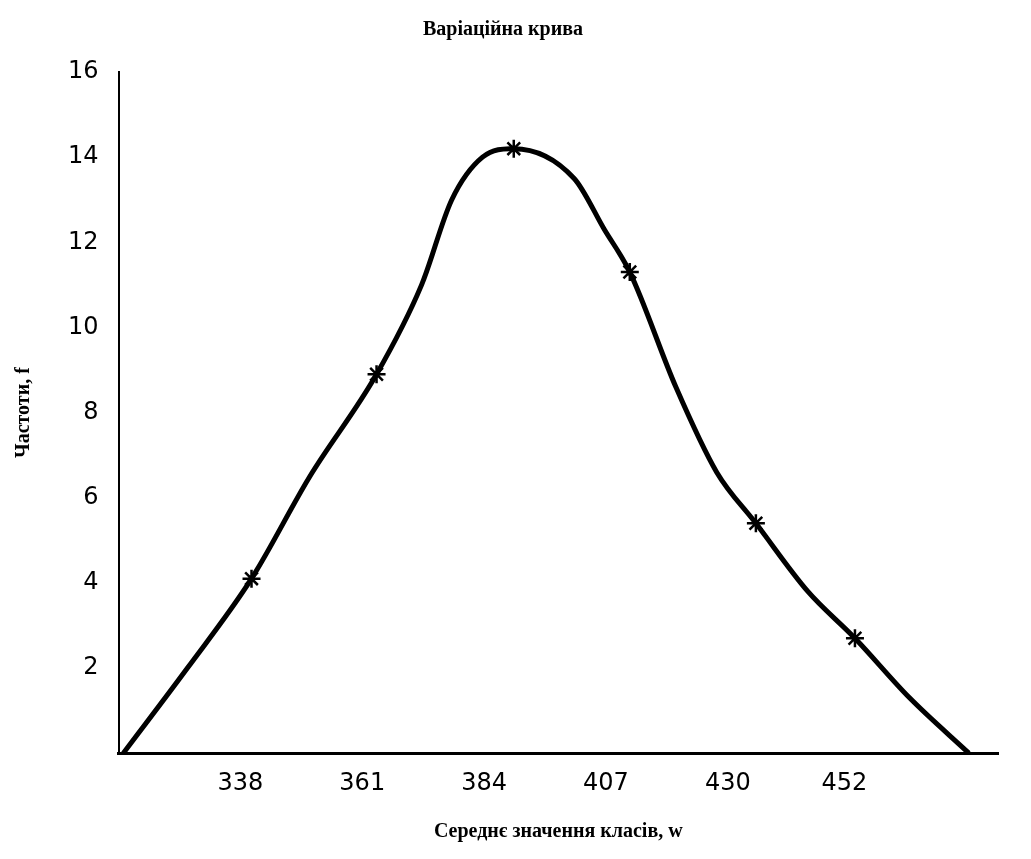 The width and height of the screenshot is (1031, 859). Describe the element at coordinates (83, 325) in the screenshot. I see `y-tick-label: 10` at that location.